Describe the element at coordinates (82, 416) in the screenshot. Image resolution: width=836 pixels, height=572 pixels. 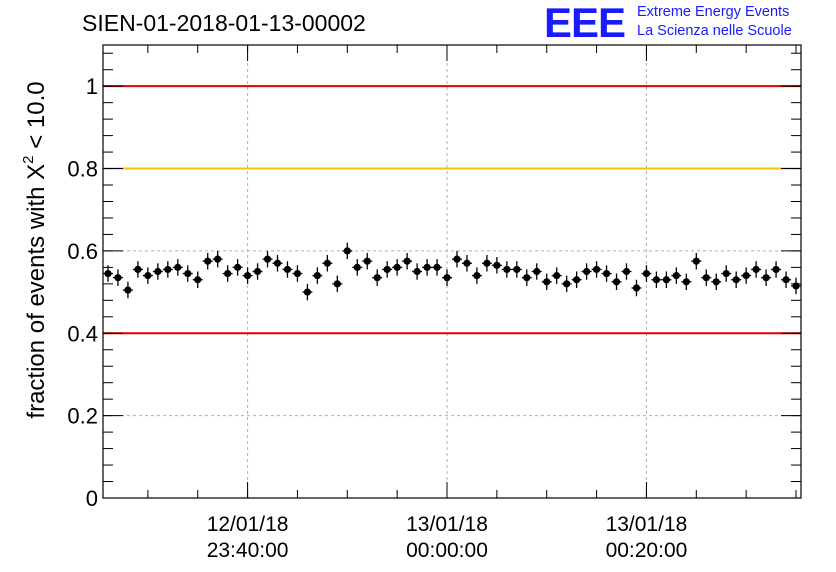
I see `y-tick-label: 0.2` at that location.